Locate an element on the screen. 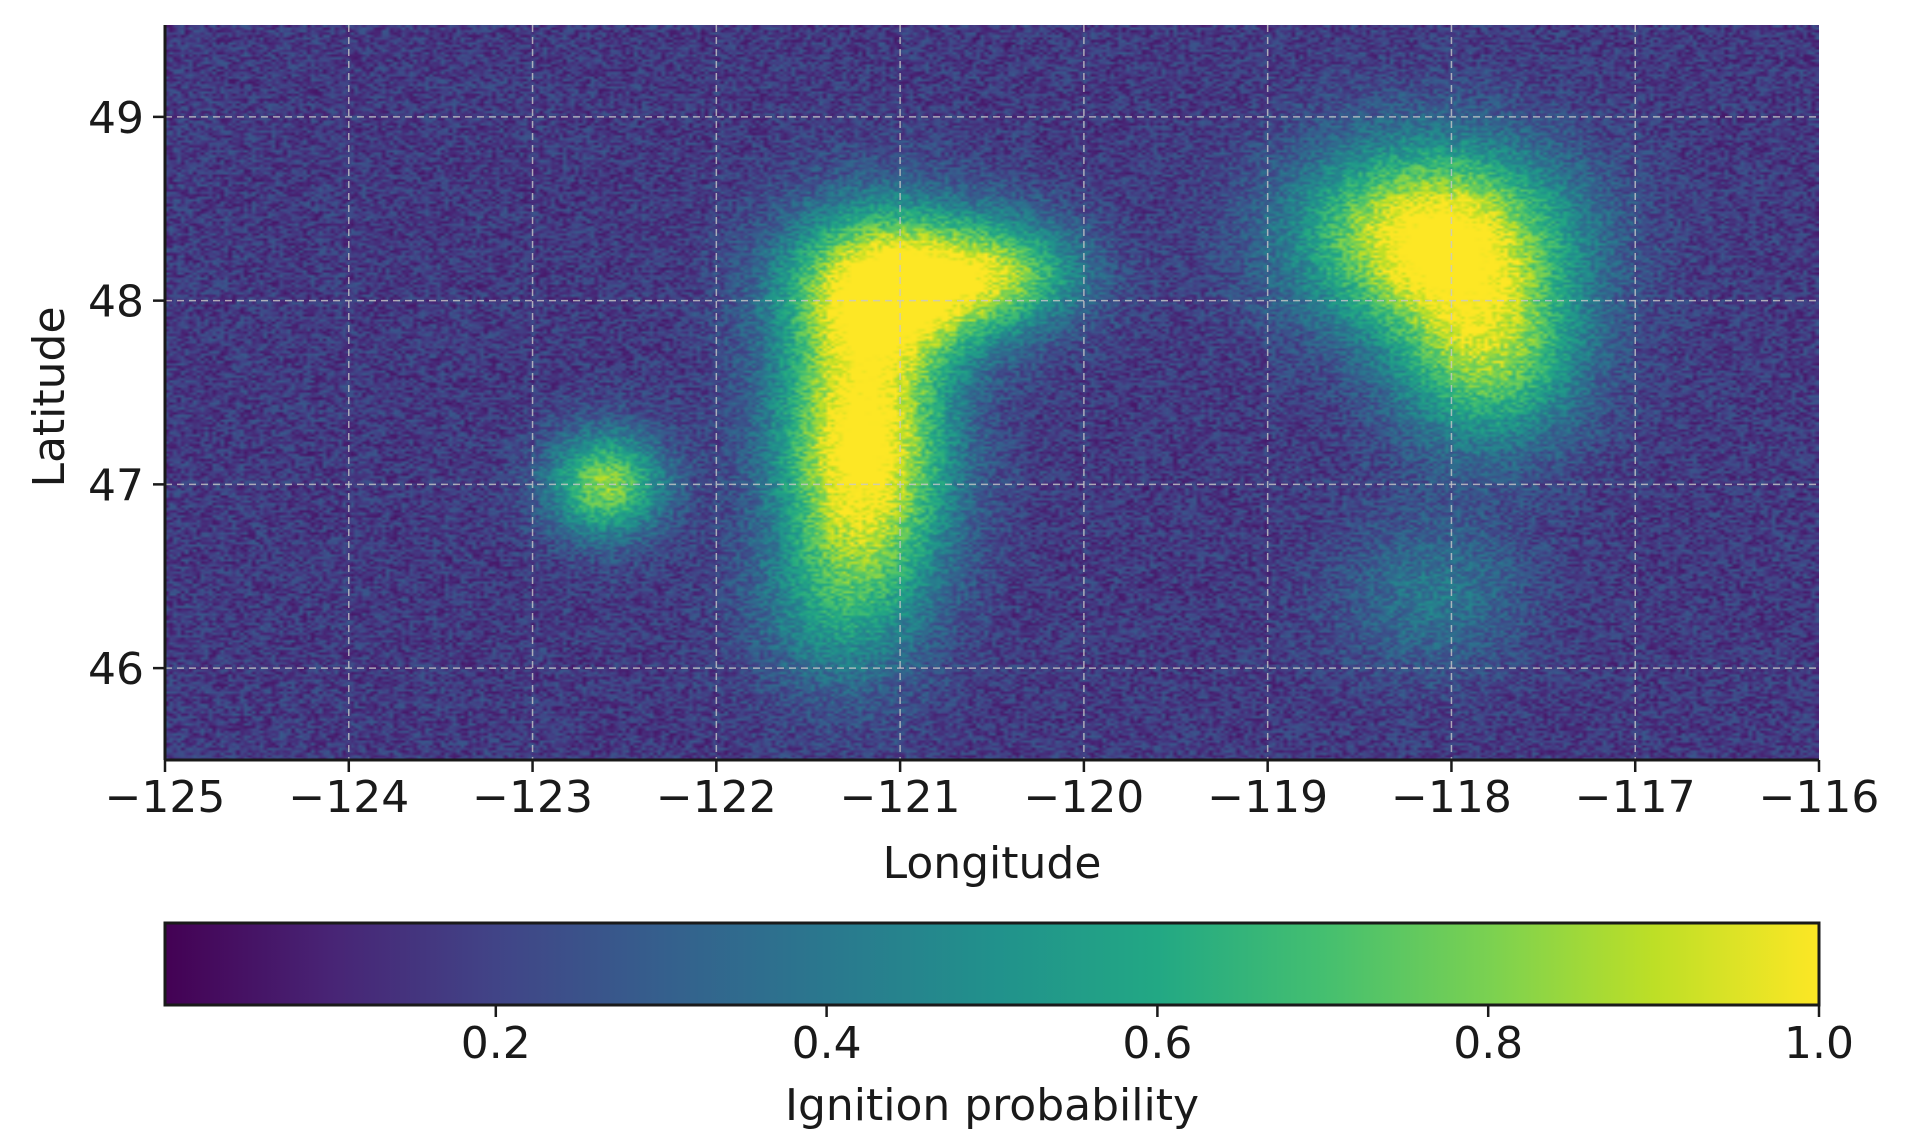 Image resolution: width=1906 pixels, height=1140 pixels. x-tick-label: −122 is located at coordinates (716, 797).